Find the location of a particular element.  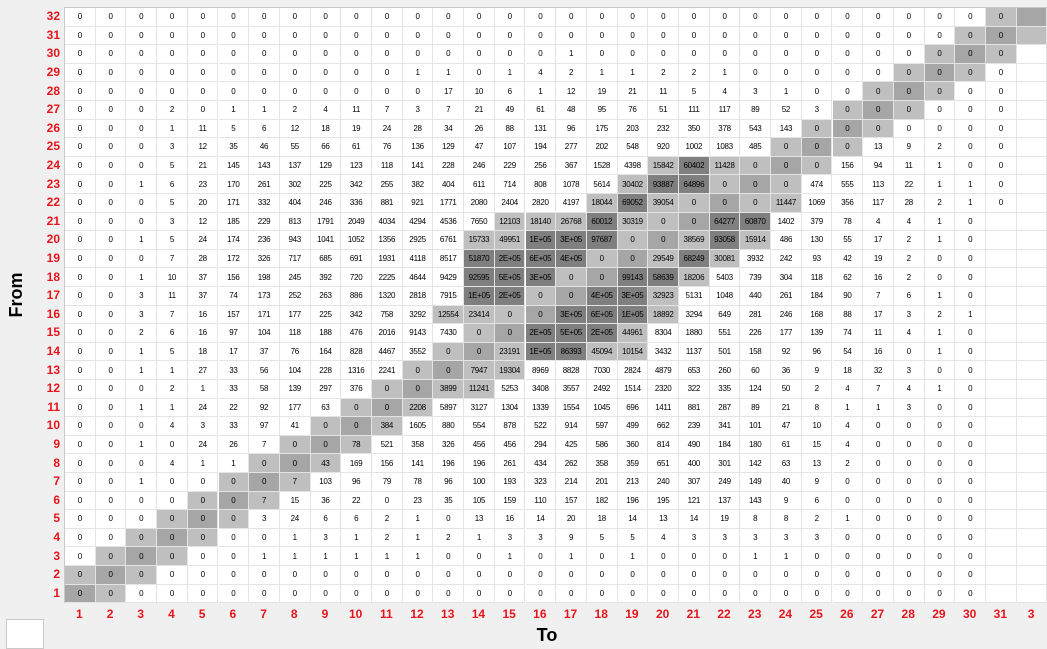

matrix-cell: 3408 is located at coordinates (541, 389).